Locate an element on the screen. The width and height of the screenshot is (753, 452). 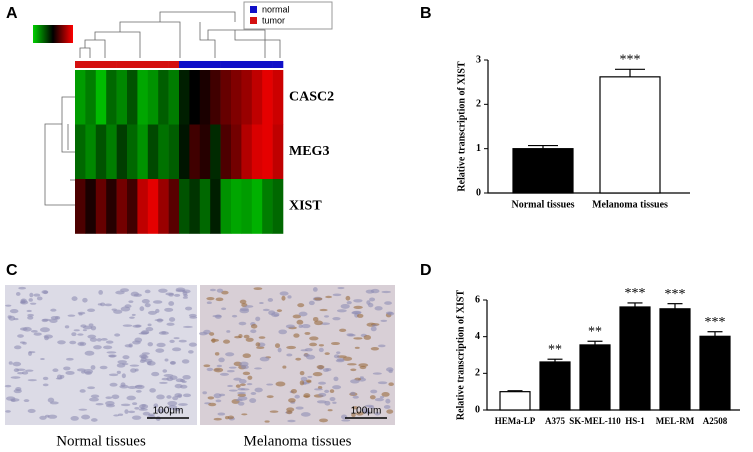
x-tick-label: Normal tissues is located at coordinates (542, 204).